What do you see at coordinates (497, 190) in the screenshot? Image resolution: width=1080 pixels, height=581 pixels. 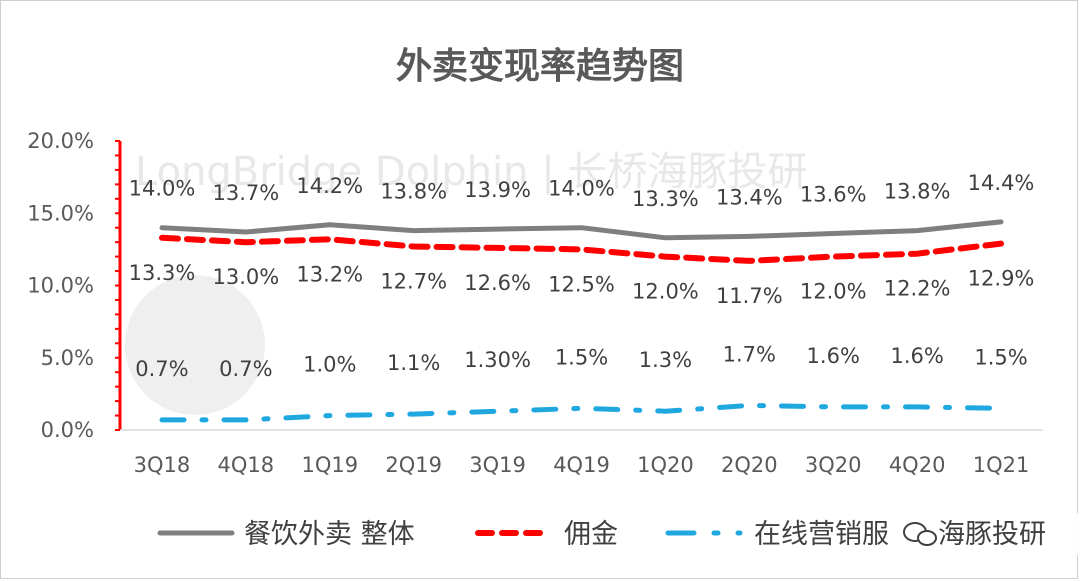 I see `data-label-overall: 13.9%` at bounding box center [497, 190].